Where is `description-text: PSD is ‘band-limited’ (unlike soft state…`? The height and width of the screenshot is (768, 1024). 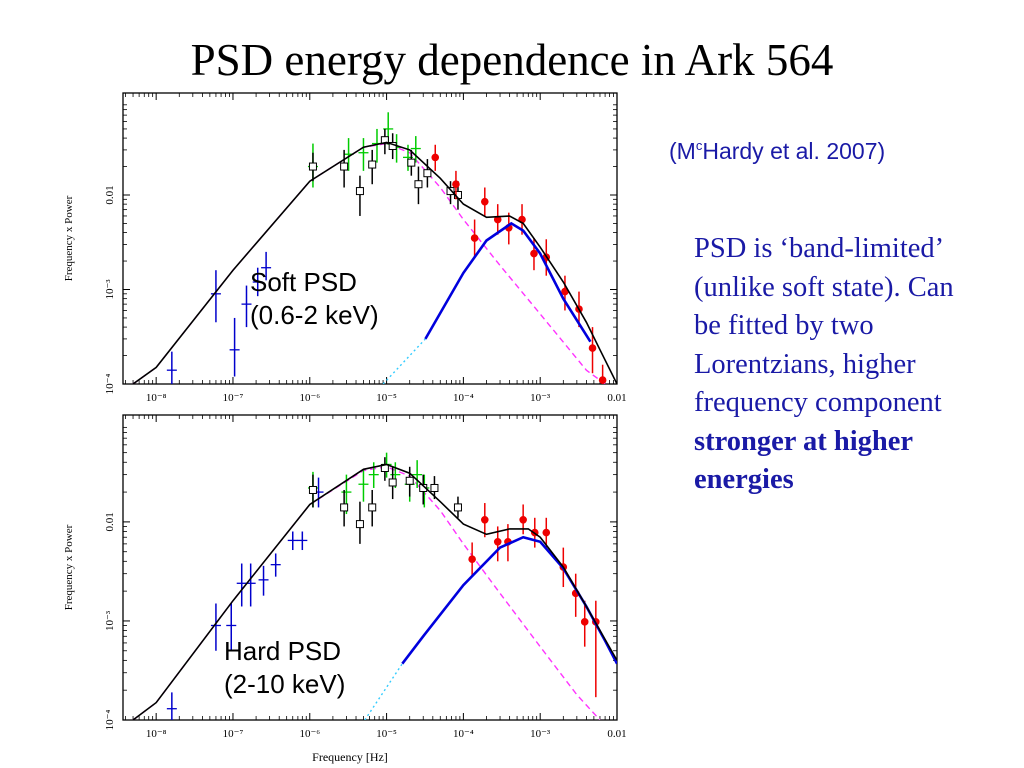
description-text: PSD is ‘band-limited’ (unlike soft state… is located at coordinates (824, 325).